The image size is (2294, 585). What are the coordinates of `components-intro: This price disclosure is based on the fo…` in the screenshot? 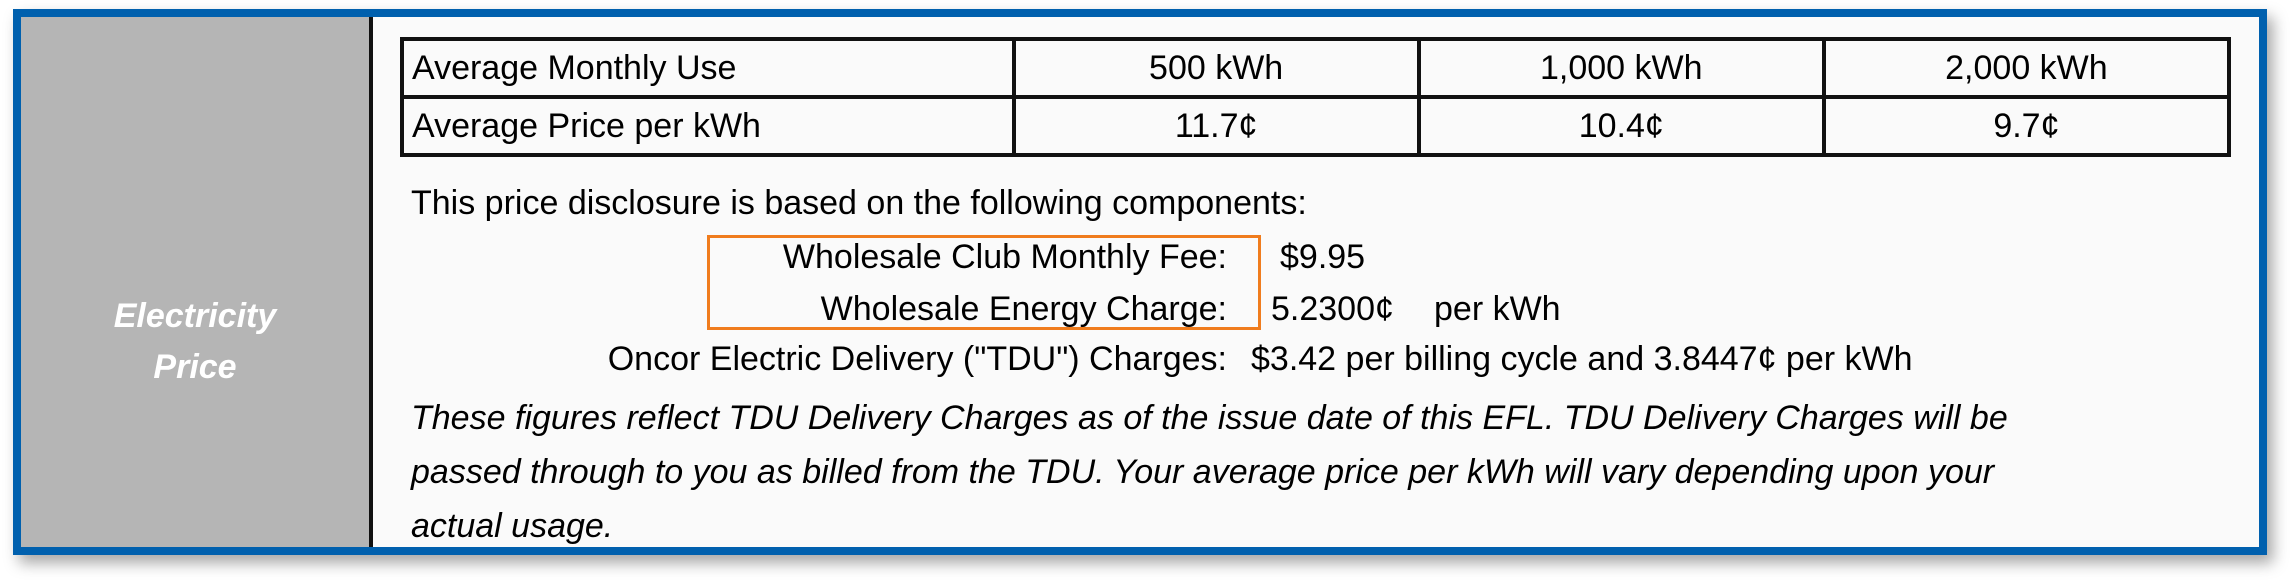 It's located at (859, 203).